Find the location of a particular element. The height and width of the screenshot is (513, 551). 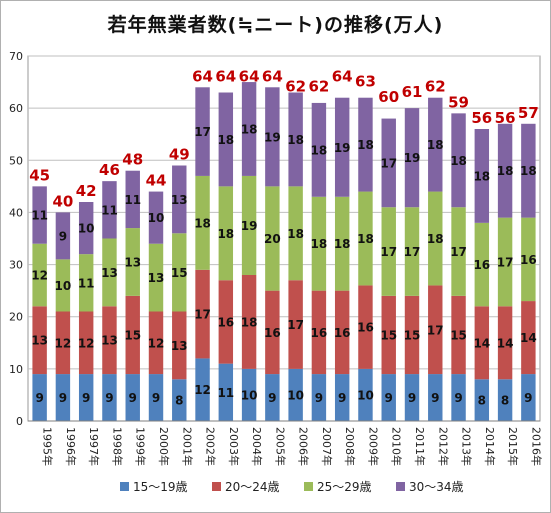

bar-value-label: 8 is located at coordinates (505, 401).